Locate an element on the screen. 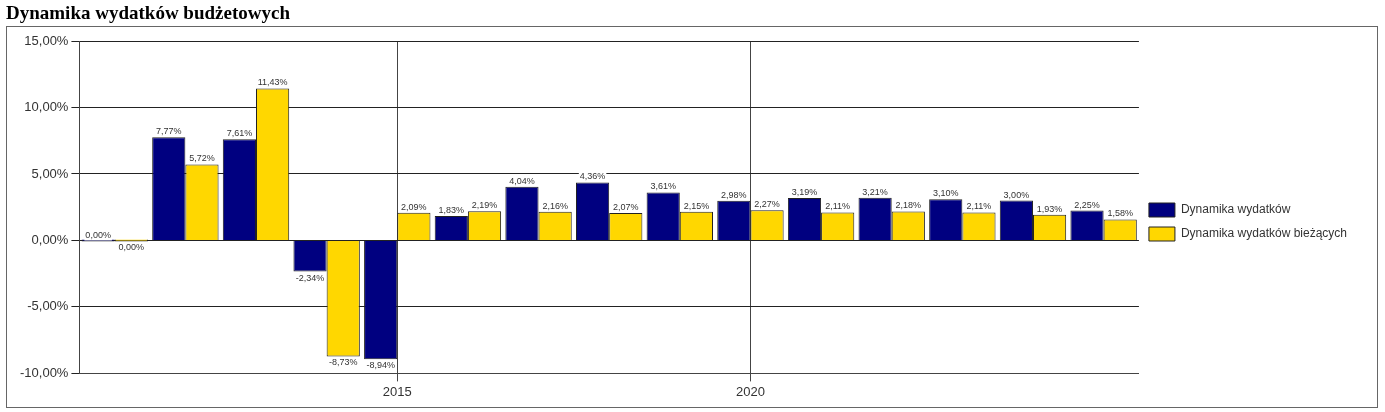 The width and height of the screenshot is (1385, 412). y-tick-label: -5,00% is located at coordinates (48, 306).